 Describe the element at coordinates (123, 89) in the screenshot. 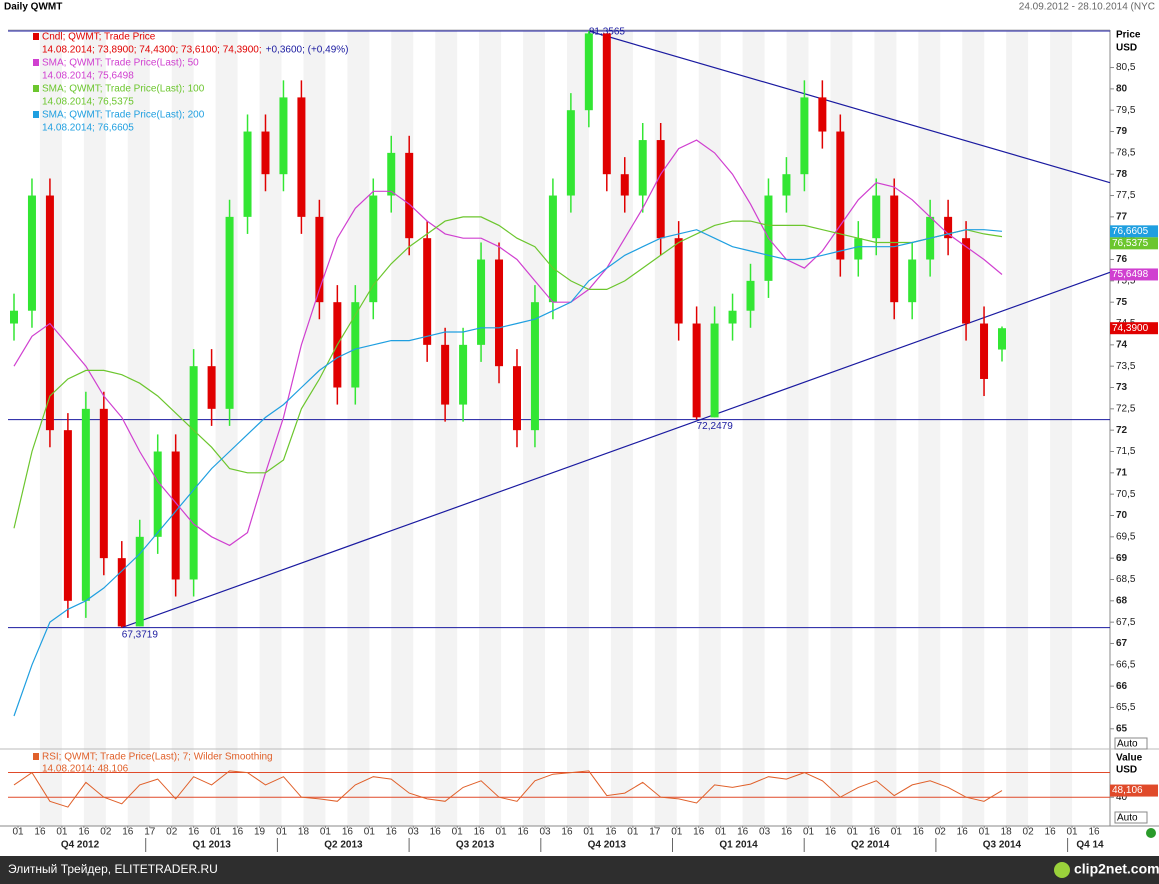

I see `legend-label: SMA; QWMT; Trade Price(Last); 100` at that location.